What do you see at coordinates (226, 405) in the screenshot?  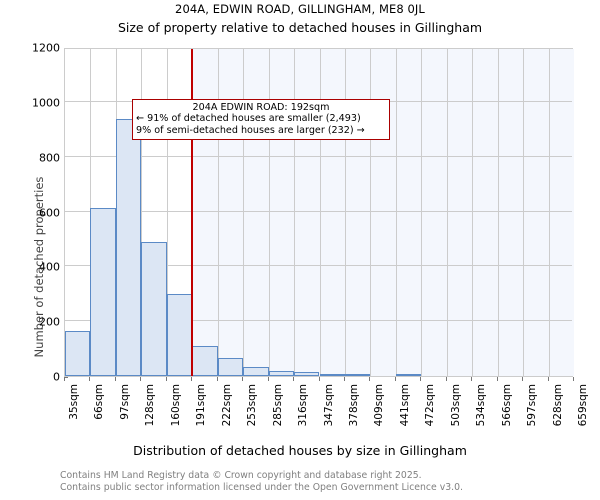 I see `x-tick-label: 222sqm` at bounding box center [226, 405].